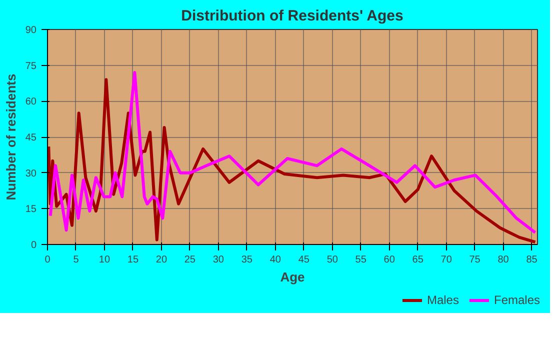  I want to click on x-tick-label: 10, so click(104, 260).